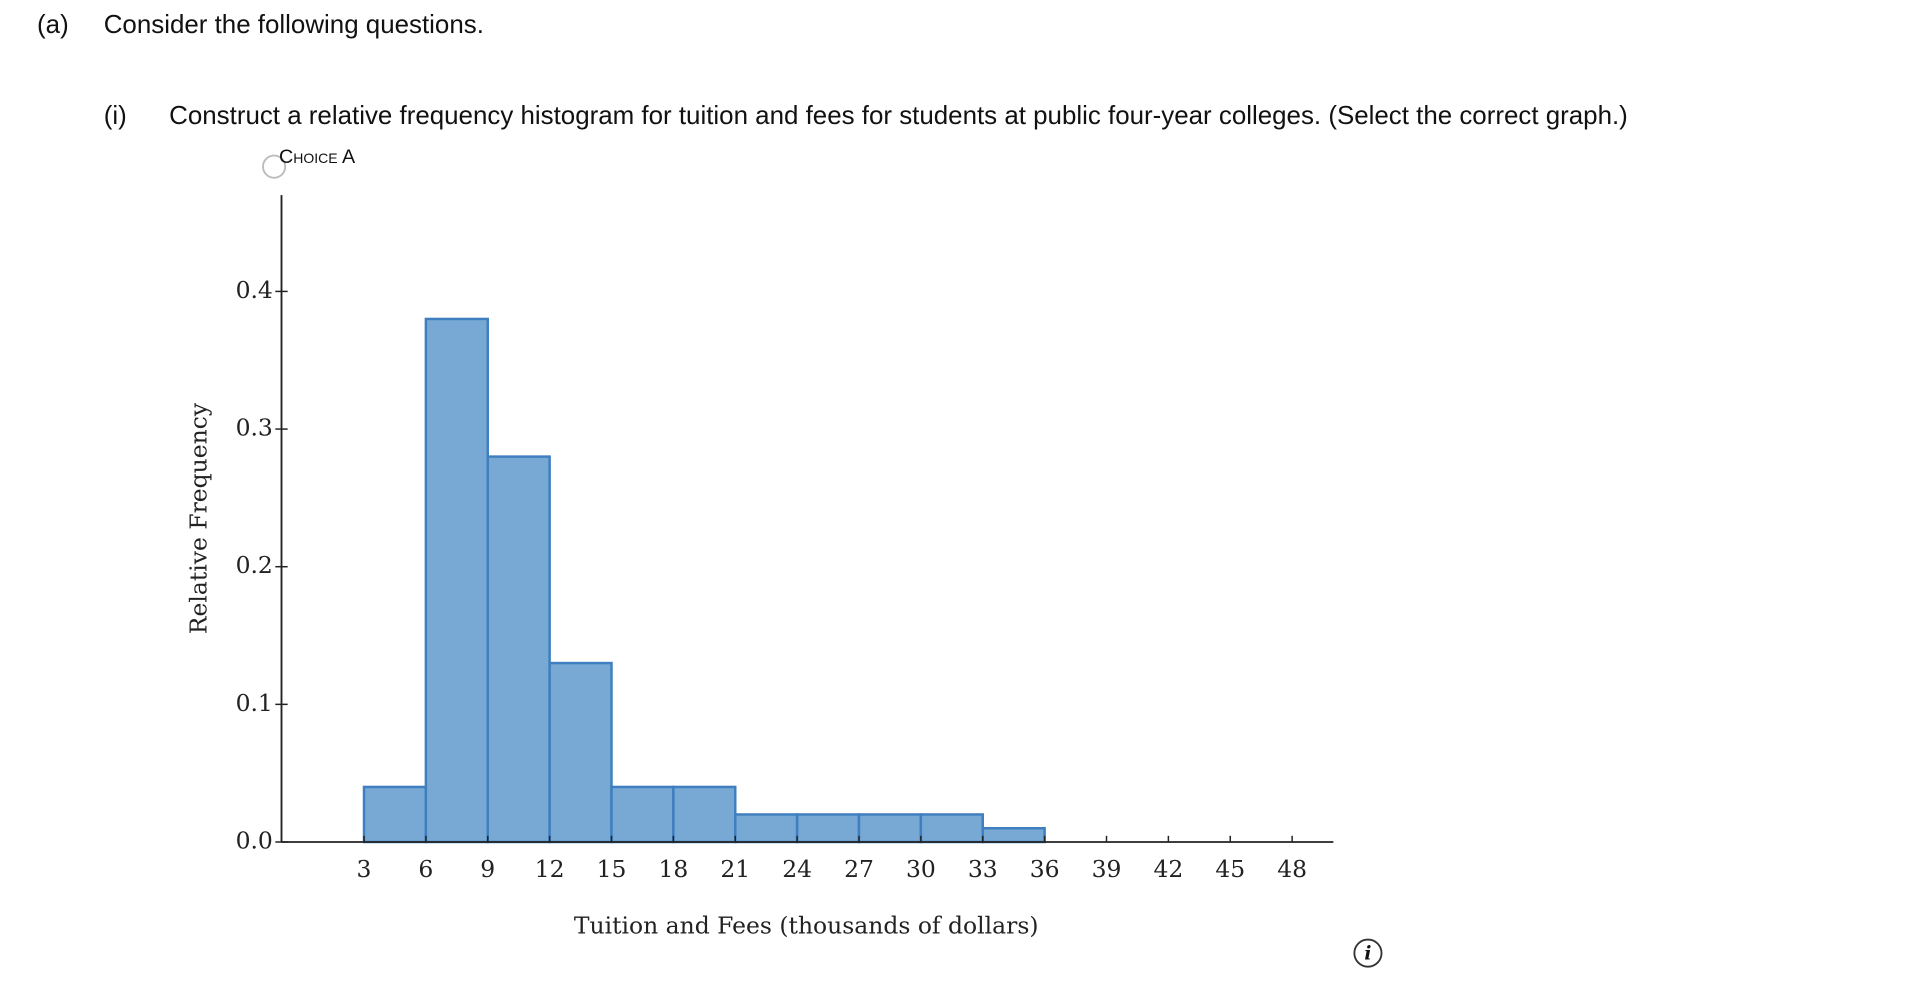 The image size is (1926, 992). Describe the element at coordinates (115, 116) in the screenshot. I see `sub-part-label: (i)` at that location.